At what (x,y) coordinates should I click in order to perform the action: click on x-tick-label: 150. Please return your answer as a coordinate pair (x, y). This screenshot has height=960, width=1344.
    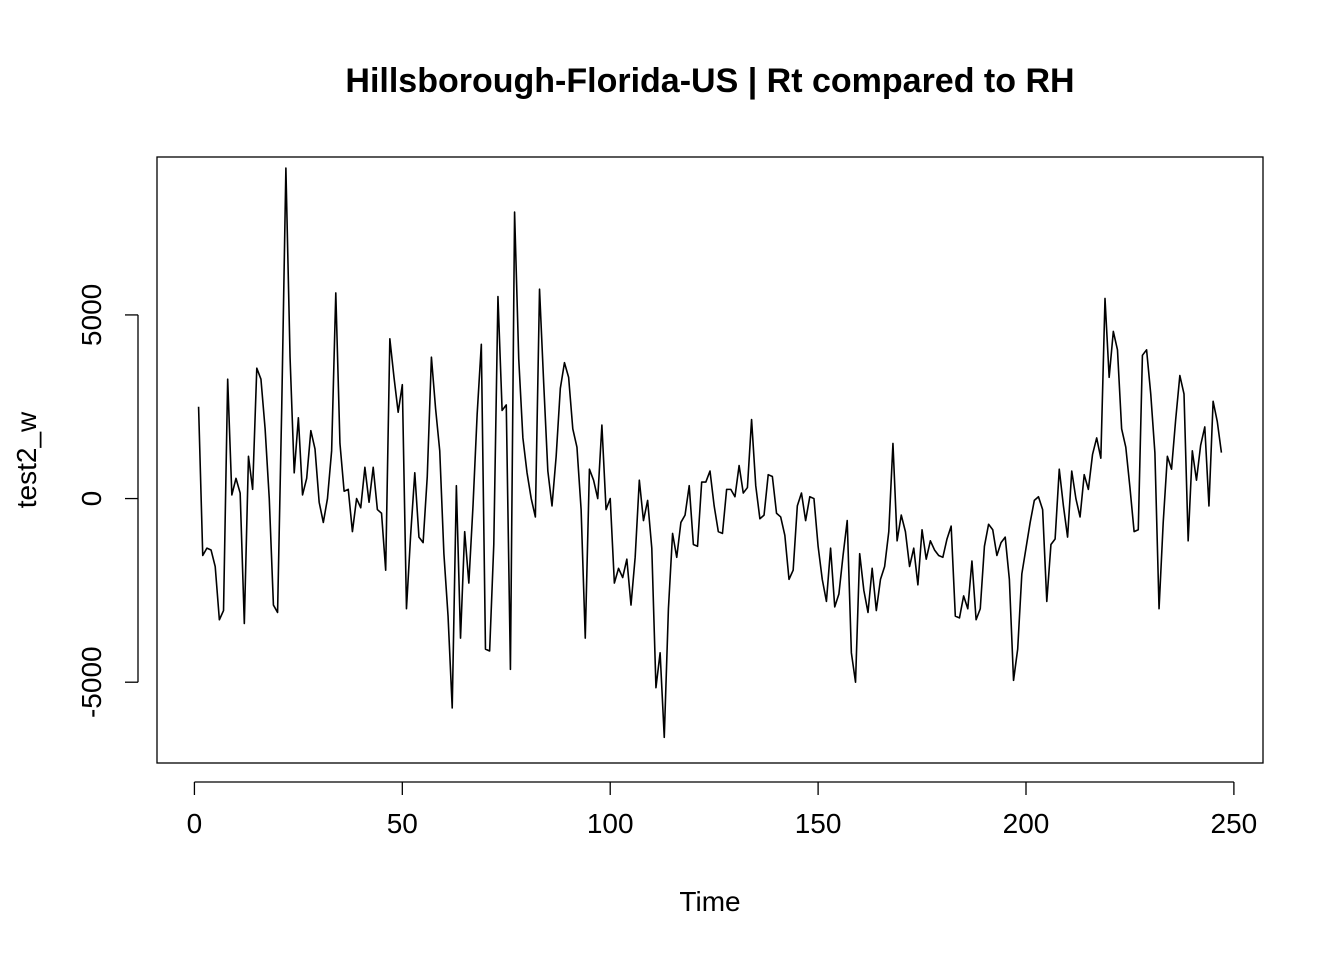
    Looking at the image, I should click on (818, 823).